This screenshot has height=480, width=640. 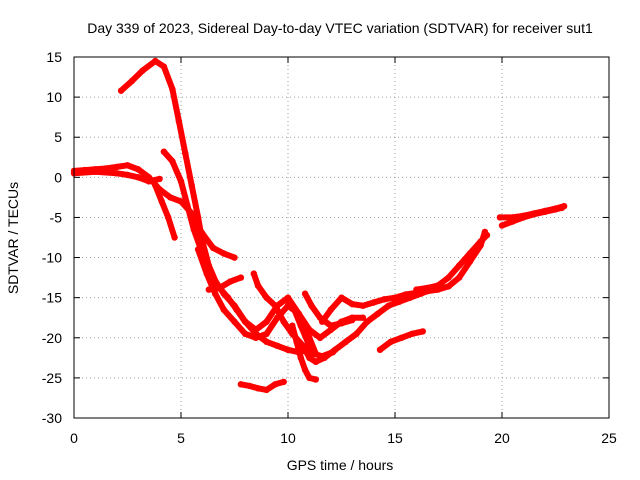 I want to click on x-tick-label: 0, so click(x=74, y=438).